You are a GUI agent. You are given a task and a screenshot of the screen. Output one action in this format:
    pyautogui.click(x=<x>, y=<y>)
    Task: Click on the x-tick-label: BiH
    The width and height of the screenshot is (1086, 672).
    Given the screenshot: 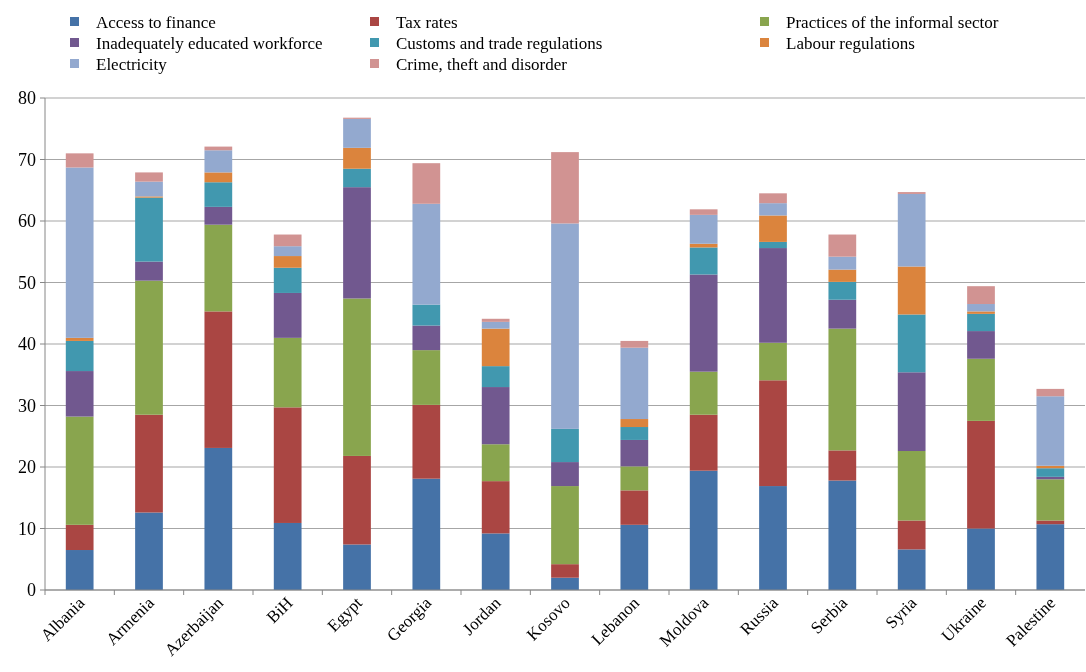 What is the action you would take?
    pyautogui.click(x=280, y=610)
    